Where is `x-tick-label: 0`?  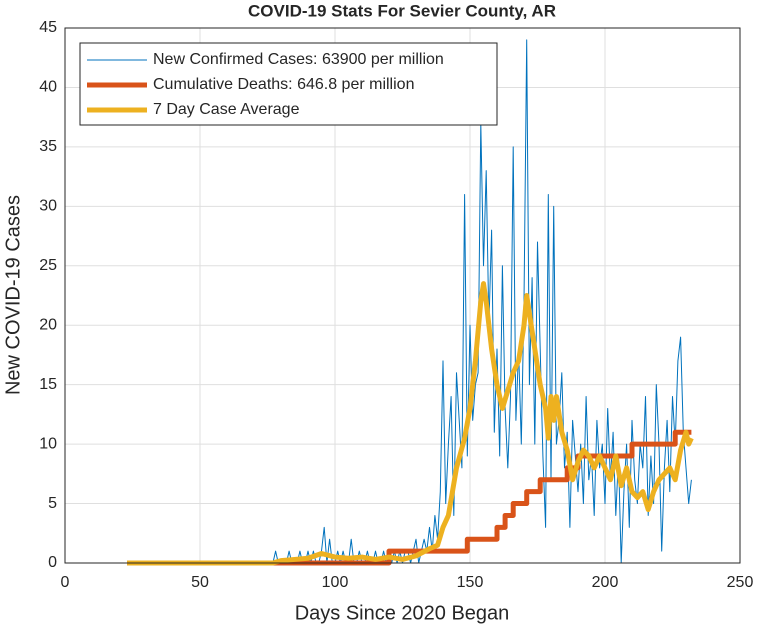 x-tick-label: 0 is located at coordinates (65, 582).